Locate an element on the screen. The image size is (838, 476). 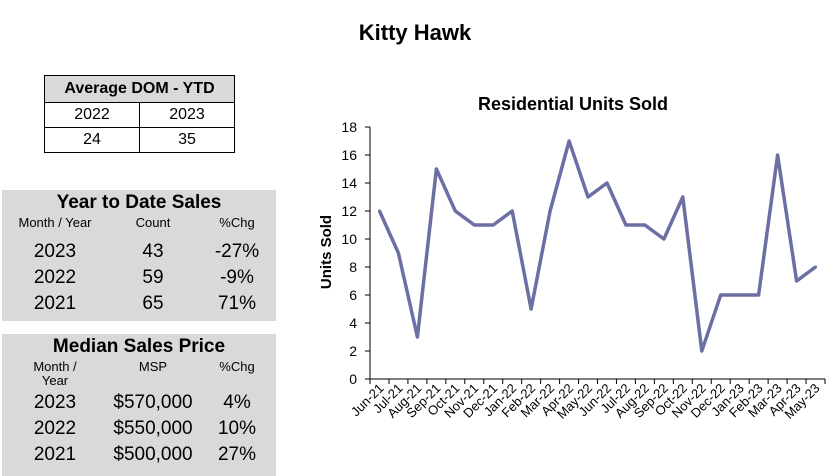
chg-cell: 10% is located at coordinates (237, 428).